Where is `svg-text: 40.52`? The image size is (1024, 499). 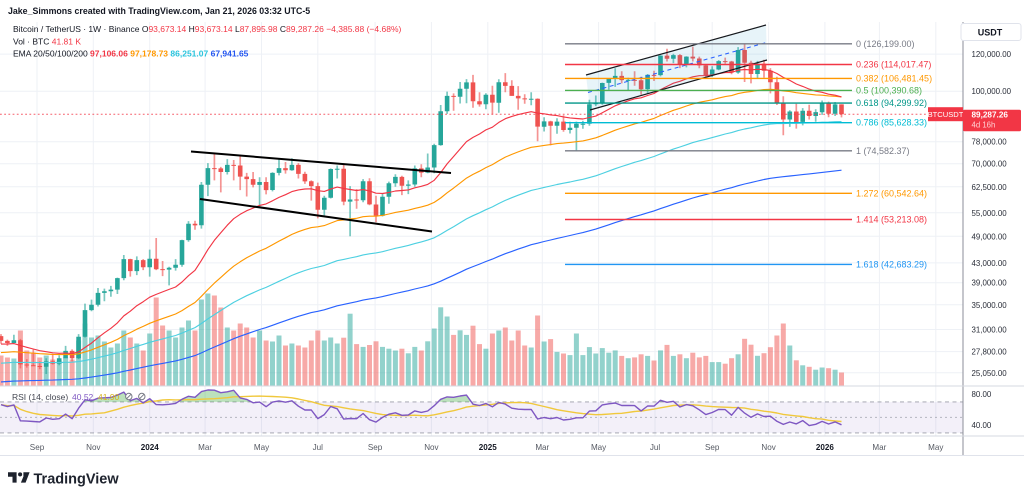
svg-text: 40.52 is located at coordinates (83, 397).